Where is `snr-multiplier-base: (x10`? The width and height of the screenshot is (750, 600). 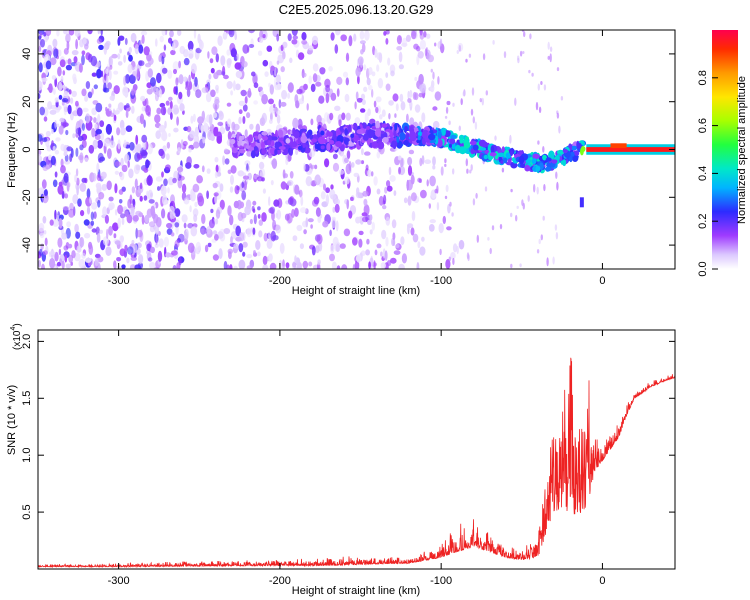 snr-multiplier-base: (x10 is located at coordinates (17, 340).